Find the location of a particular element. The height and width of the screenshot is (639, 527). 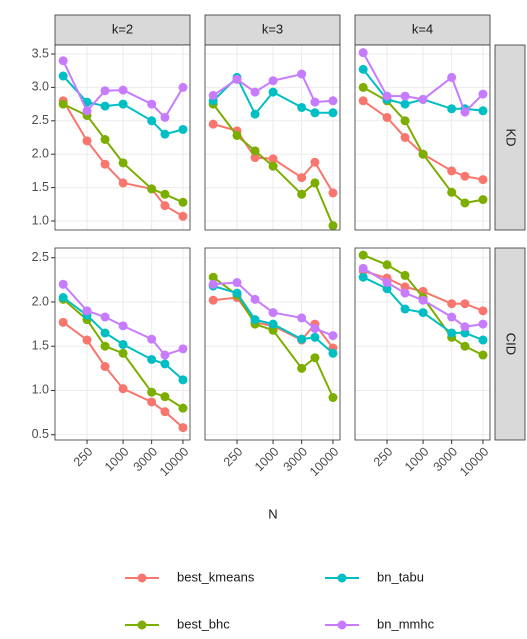

facet-label: k=3 is located at coordinates (272, 28).